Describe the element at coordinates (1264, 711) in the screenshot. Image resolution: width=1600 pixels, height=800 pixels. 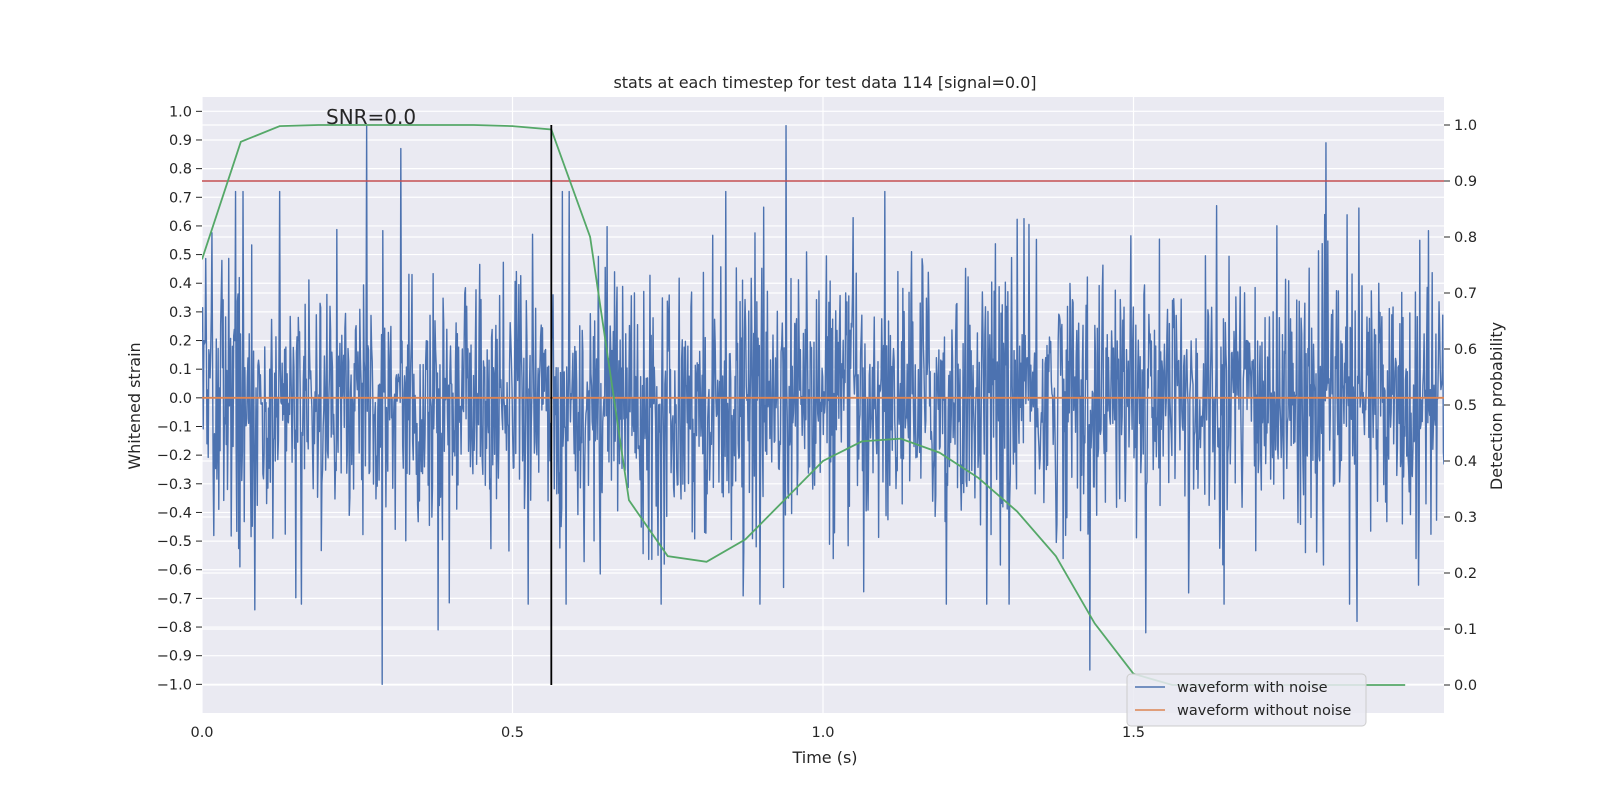
I see `legend-label-clean: waveform without noise` at that location.